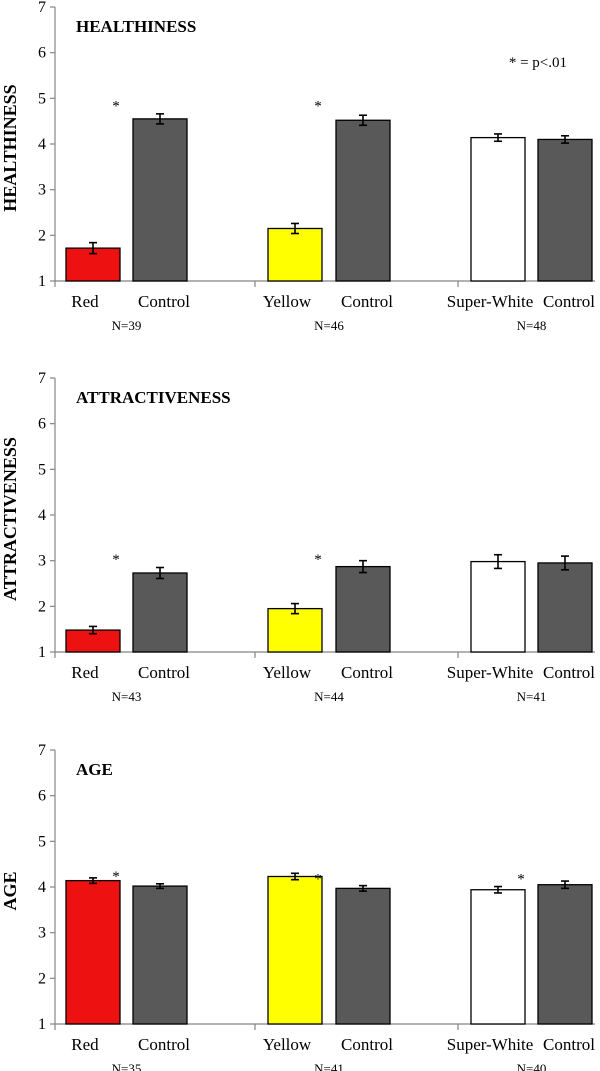  What do you see at coordinates (10, 519) in the screenshot?
I see `y-axis-label: ATTRACTIVENESS` at bounding box center [10, 519].